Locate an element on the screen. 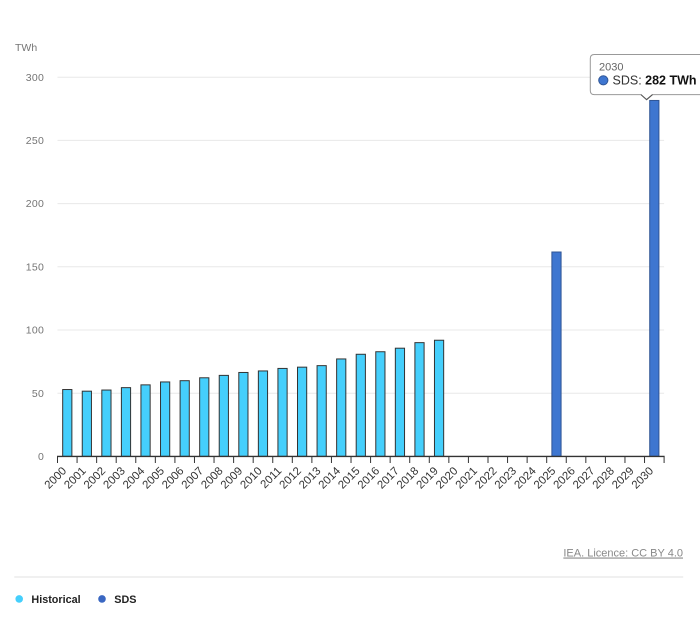 The image size is (700, 619). svg-text: 2023 is located at coordinates (506, 478).